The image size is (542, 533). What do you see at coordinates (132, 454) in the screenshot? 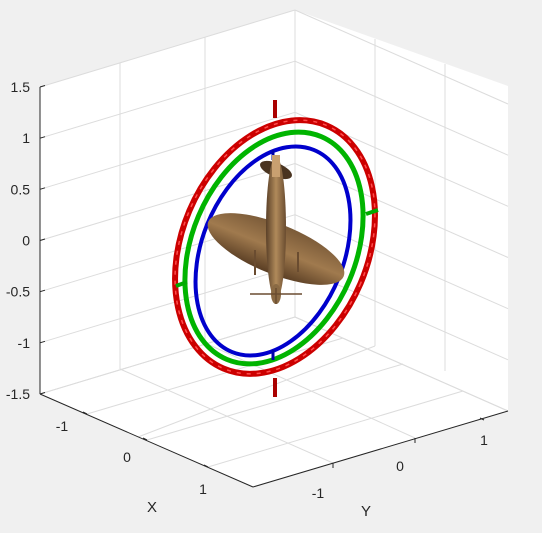
I see `x-axis-ticks: -1 0 1` at bounding box center [132, 454].